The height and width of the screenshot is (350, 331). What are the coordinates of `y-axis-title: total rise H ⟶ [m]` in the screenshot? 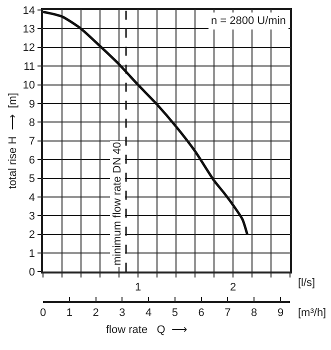 It's located at (12, 140).